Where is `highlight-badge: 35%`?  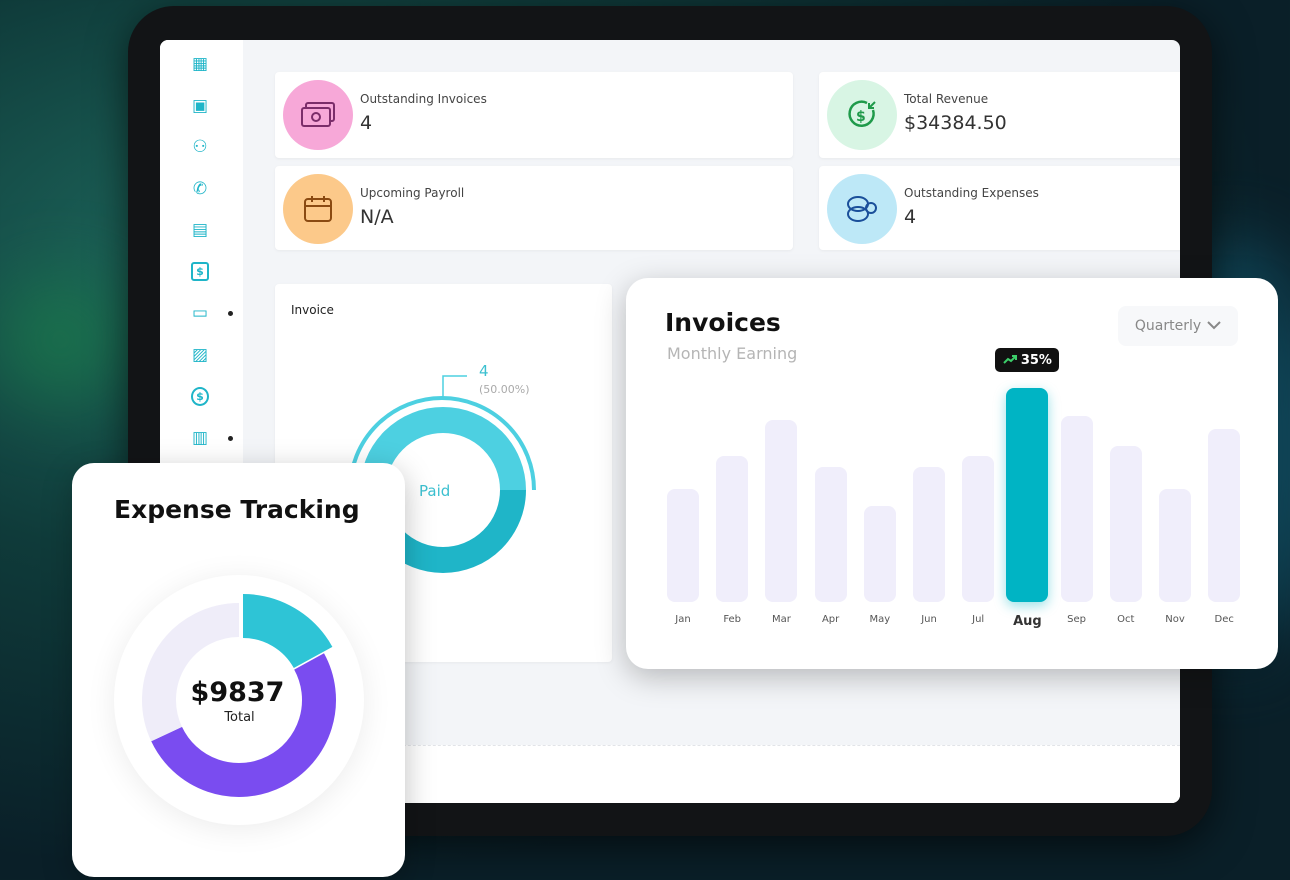 highlight-badge: 35% is located at coordinates (1027, 360).